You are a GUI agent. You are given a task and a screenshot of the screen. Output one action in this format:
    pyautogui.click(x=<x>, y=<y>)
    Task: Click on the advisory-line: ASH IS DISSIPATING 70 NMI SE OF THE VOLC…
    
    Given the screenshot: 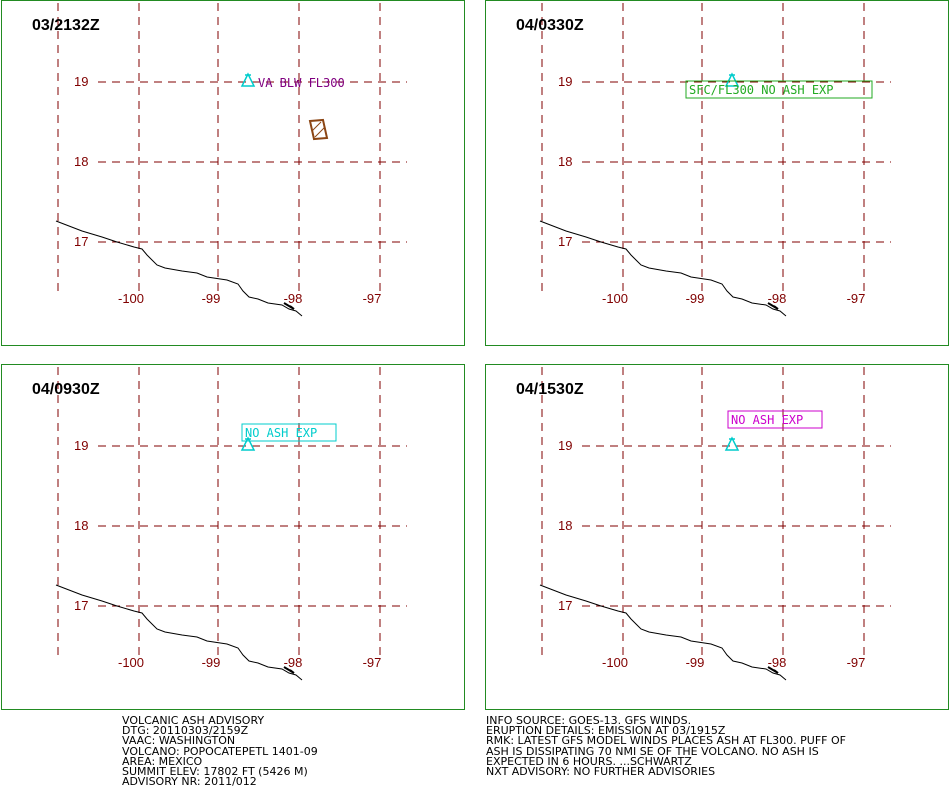 What is the action you would take?
    pyautogui.click(x=652, y=751)
    